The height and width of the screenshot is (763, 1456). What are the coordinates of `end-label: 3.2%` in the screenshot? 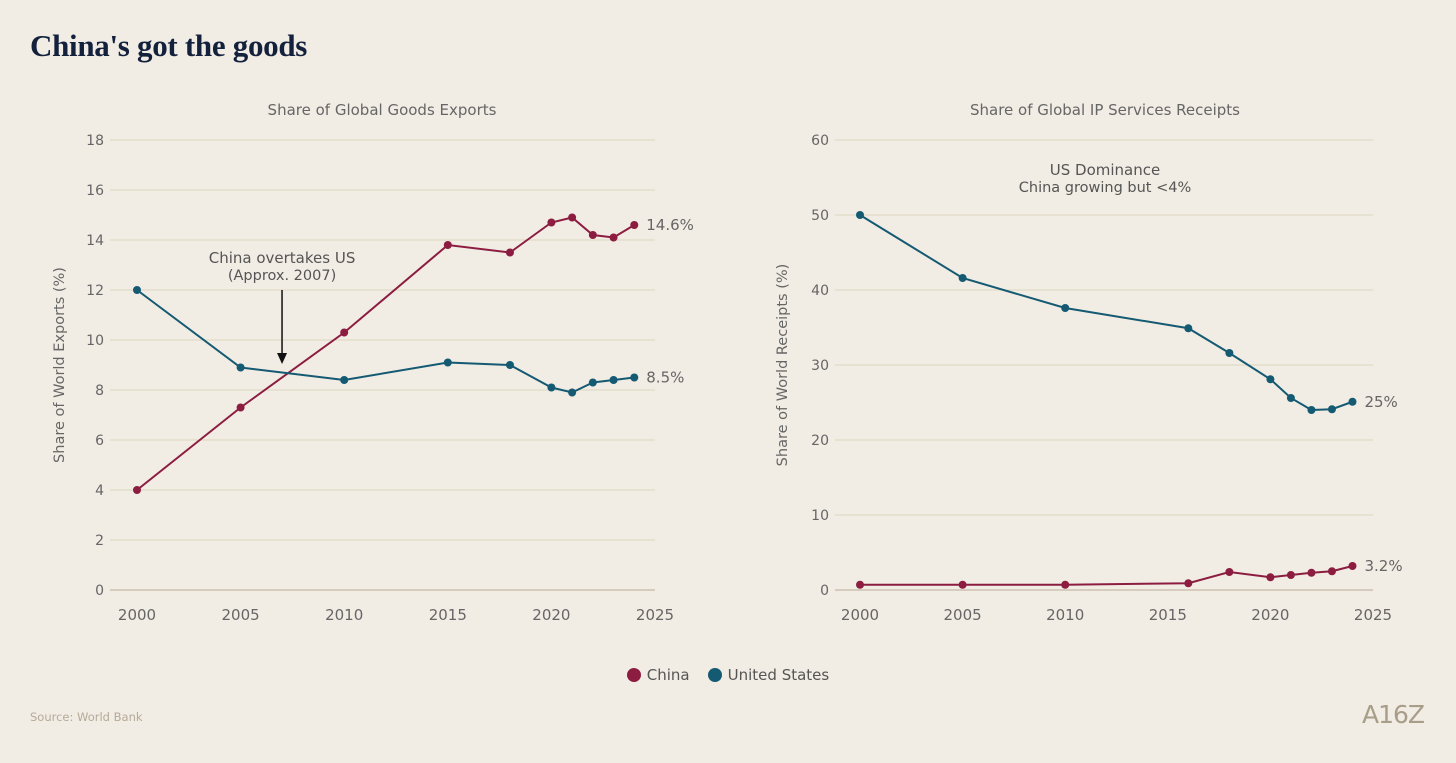 It's located at (1383, 566).